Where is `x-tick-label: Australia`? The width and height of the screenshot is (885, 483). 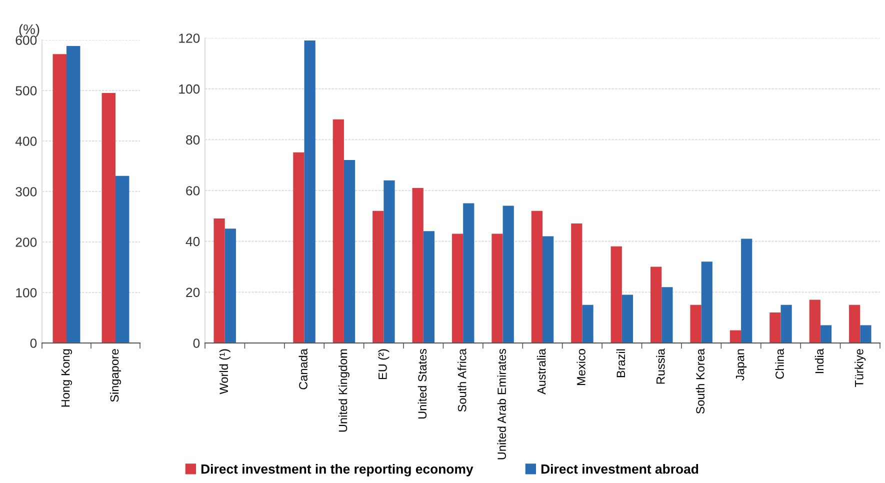
x-tick-label: Australia is located at coordinates (541, 371).